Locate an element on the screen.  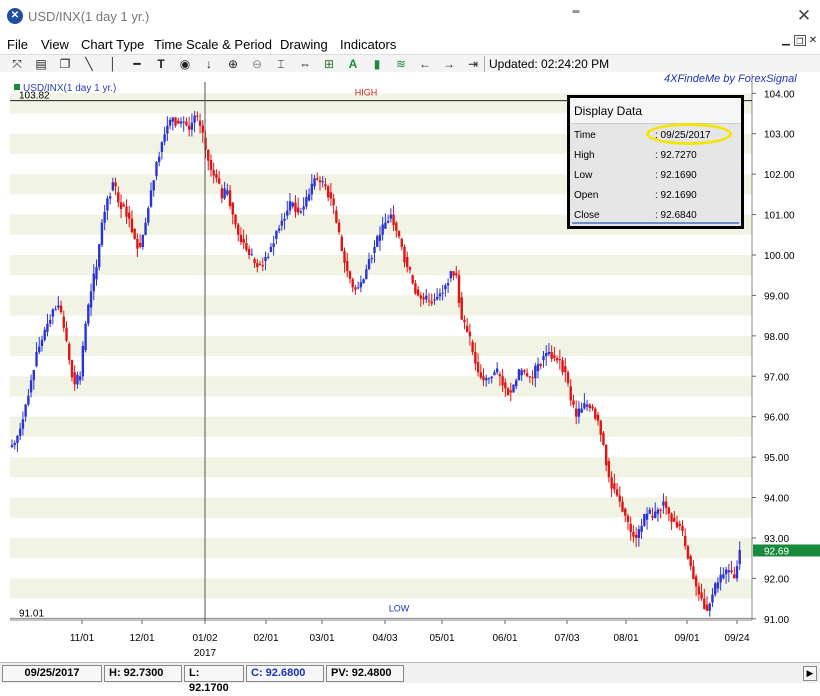
fibonacci-icon: ⊞ is located at coordinates (329, 64).